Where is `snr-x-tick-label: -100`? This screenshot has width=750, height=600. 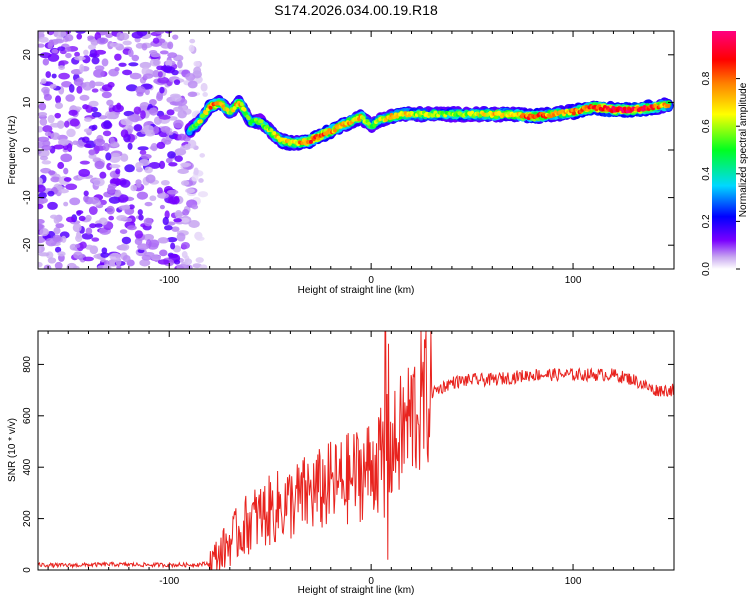
snr-x-tick-label: -100 is located at coordinates (169, 581).